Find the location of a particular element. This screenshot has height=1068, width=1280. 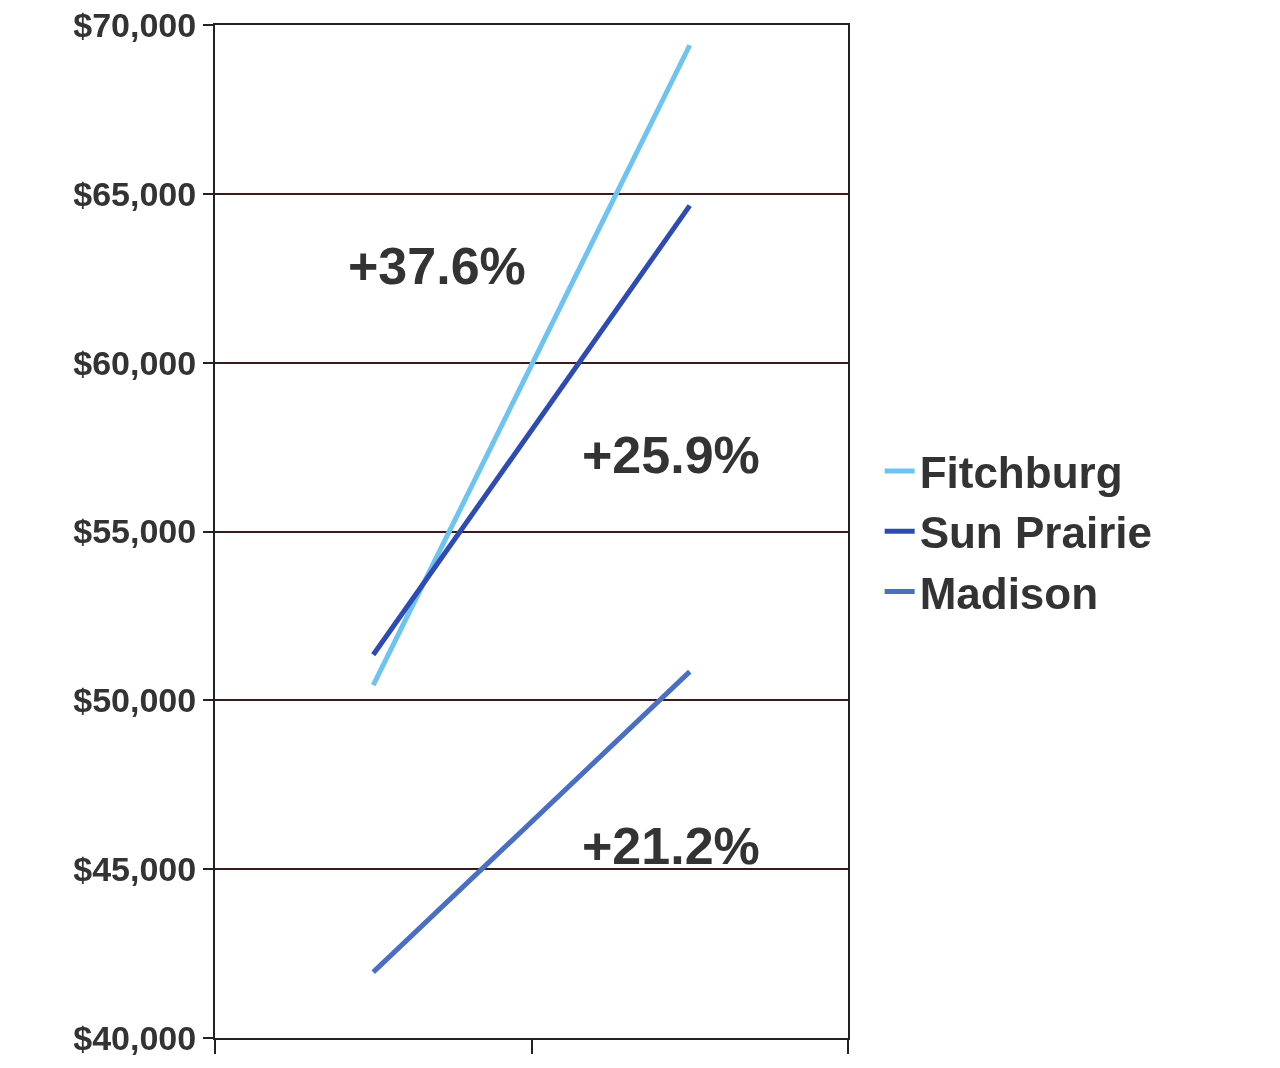

annotation: +21.2% is located at coordinates (671, 846).